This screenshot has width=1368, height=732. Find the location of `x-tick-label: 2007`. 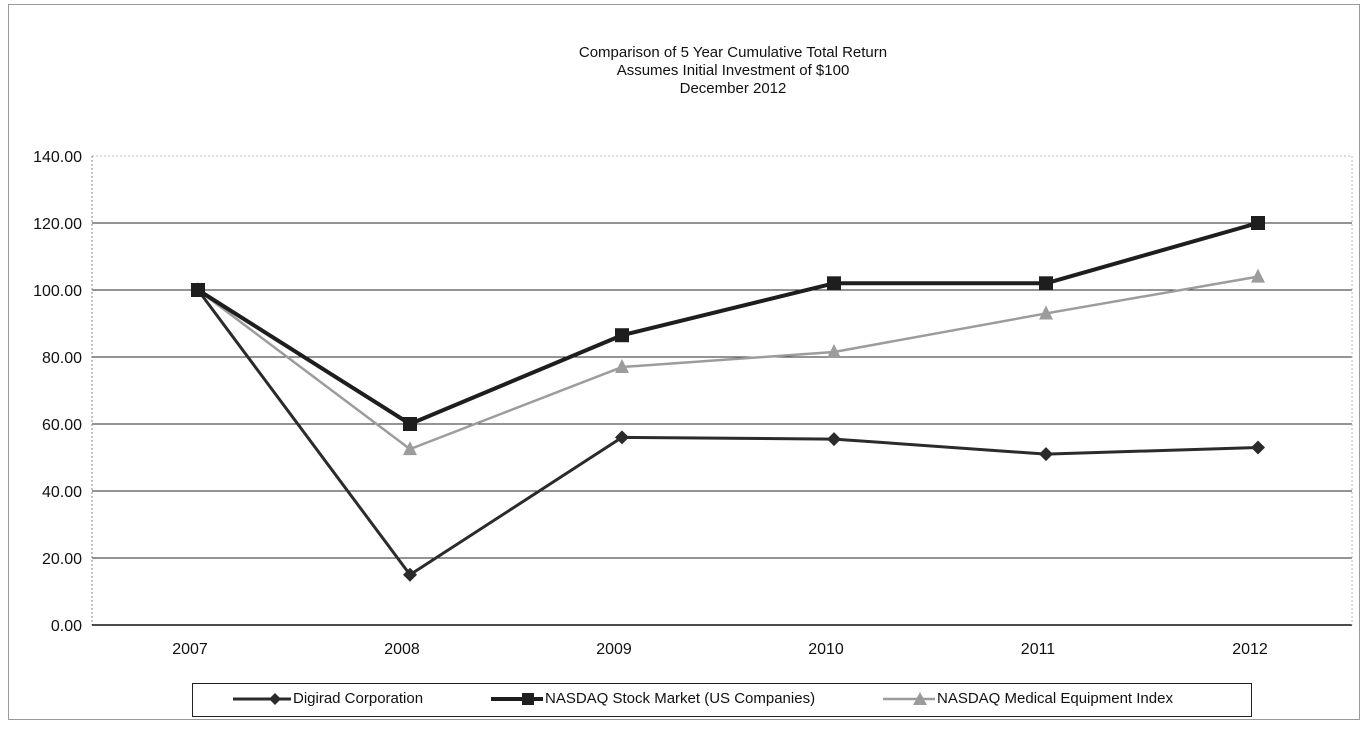

x-tick-label: 2007 is located at coordinates (190, 649).